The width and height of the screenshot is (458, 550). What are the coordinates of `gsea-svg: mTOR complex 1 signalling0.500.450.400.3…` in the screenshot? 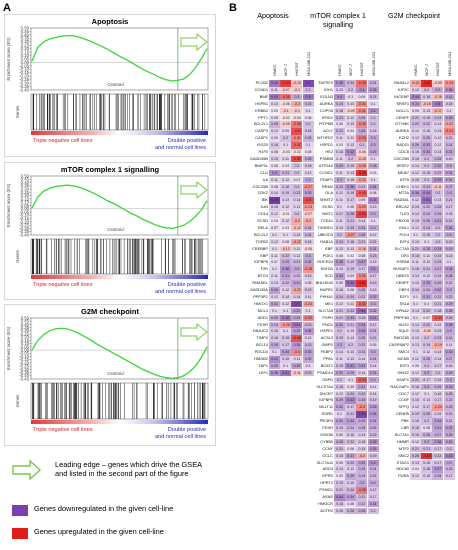 It's located at (110, 231).